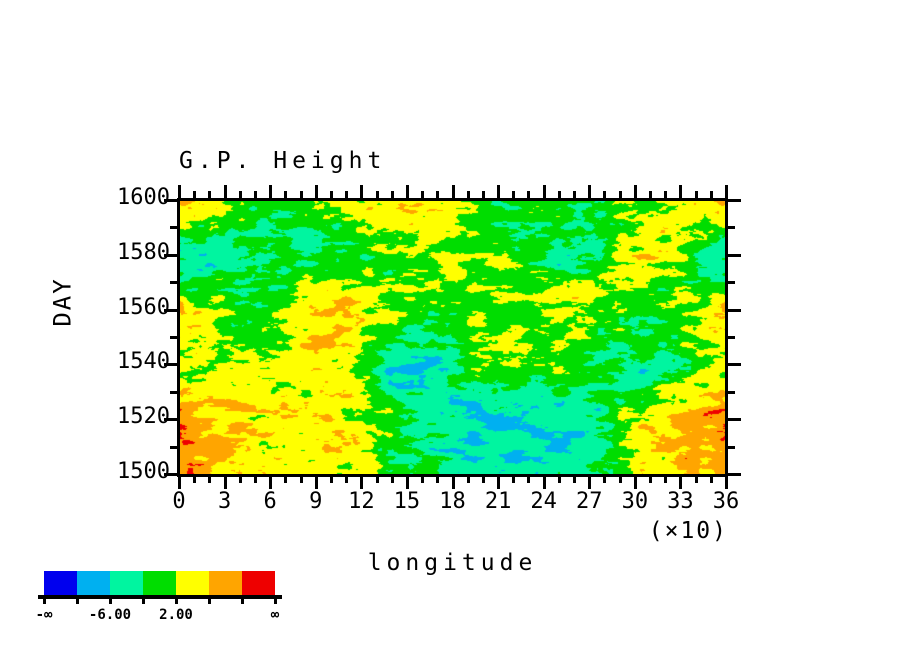 This screenshot has height=654, width=904. Describe the element at coordinates (270, 501) in the screenshot. I see `x-tick-label: 6` at that location.